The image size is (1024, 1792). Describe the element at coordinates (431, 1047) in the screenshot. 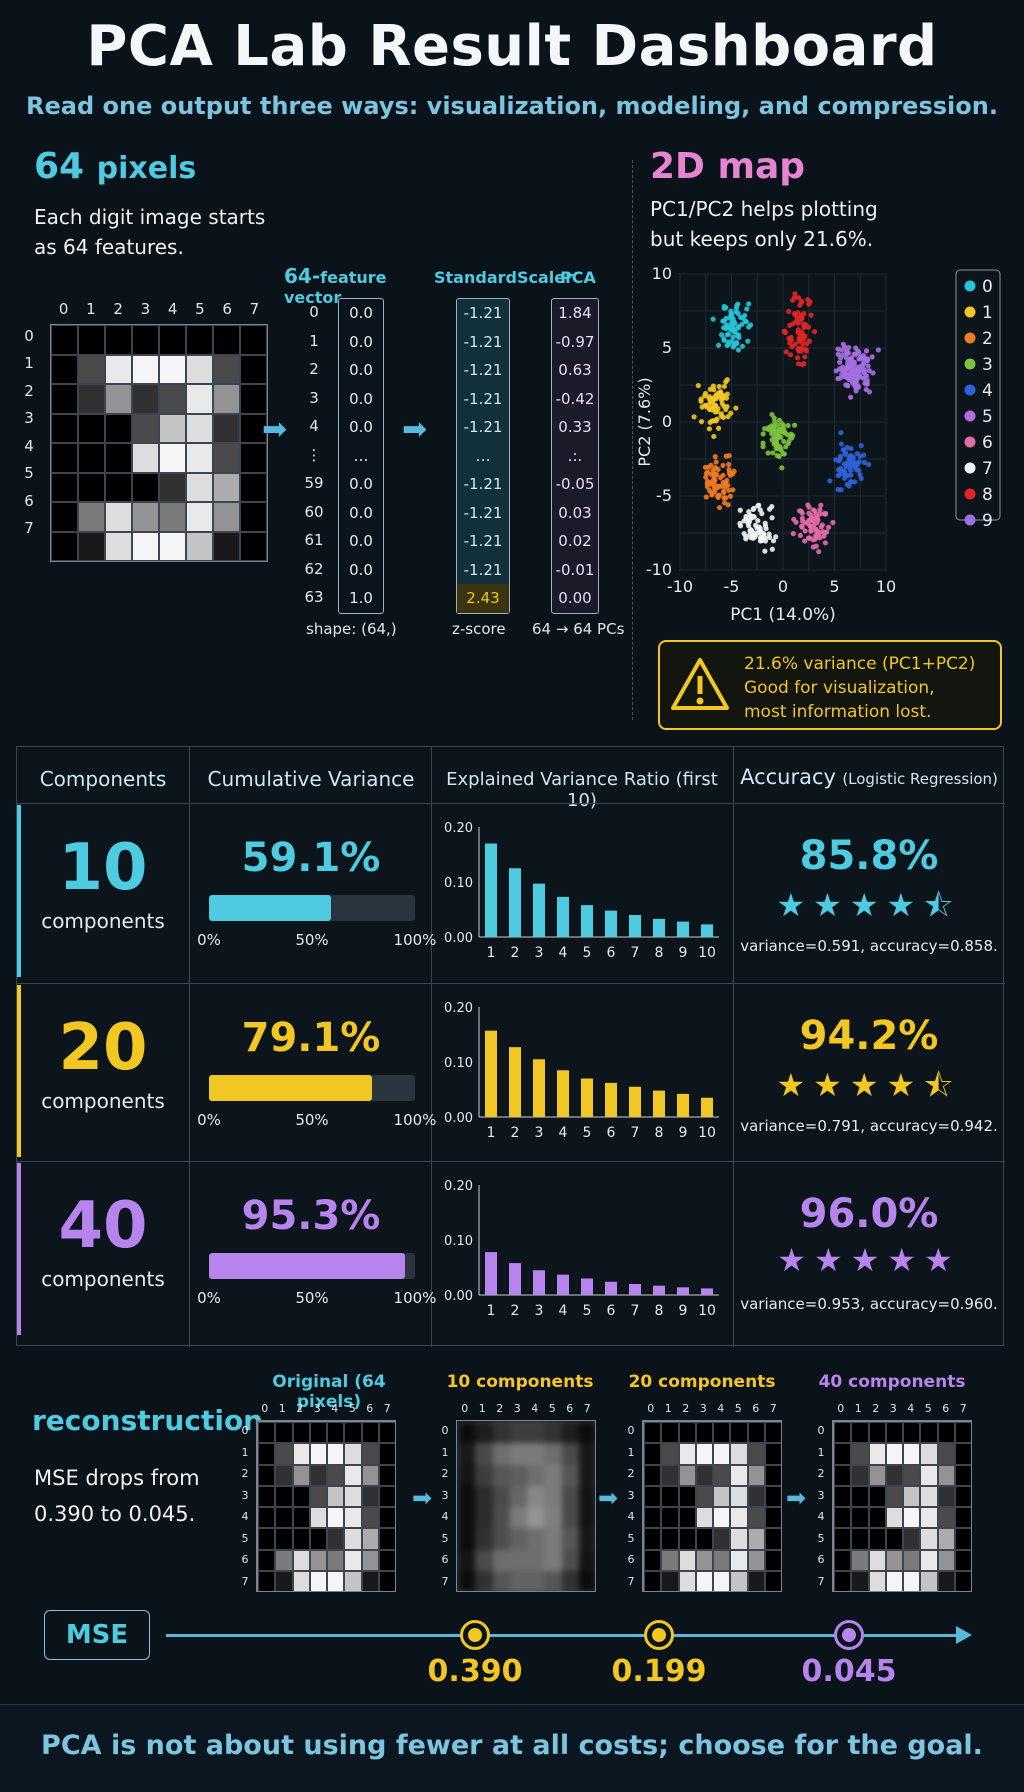

I see `col-divider` at that location.